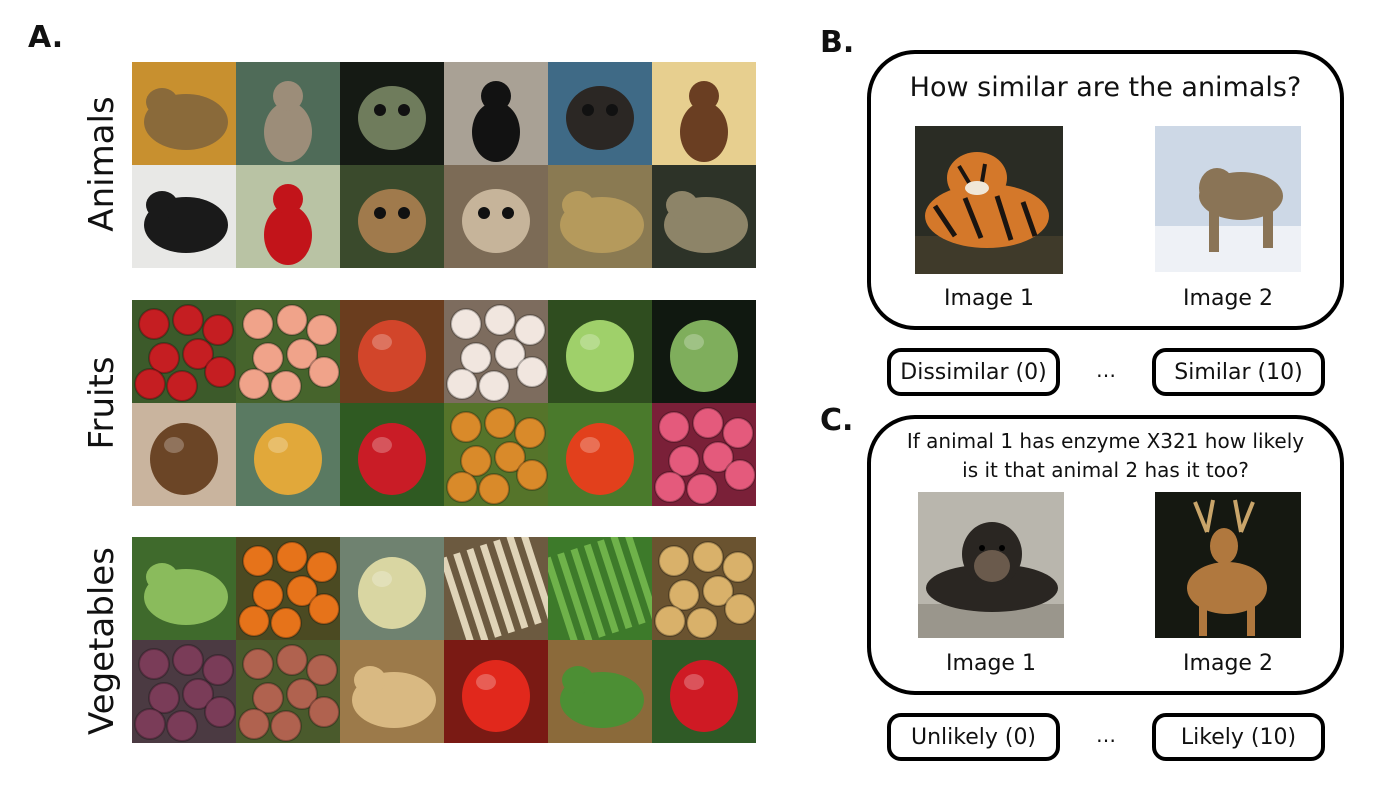  I want to click on inference-question-line-2: is it that animal 2 has it too?, so click(1105, 470).